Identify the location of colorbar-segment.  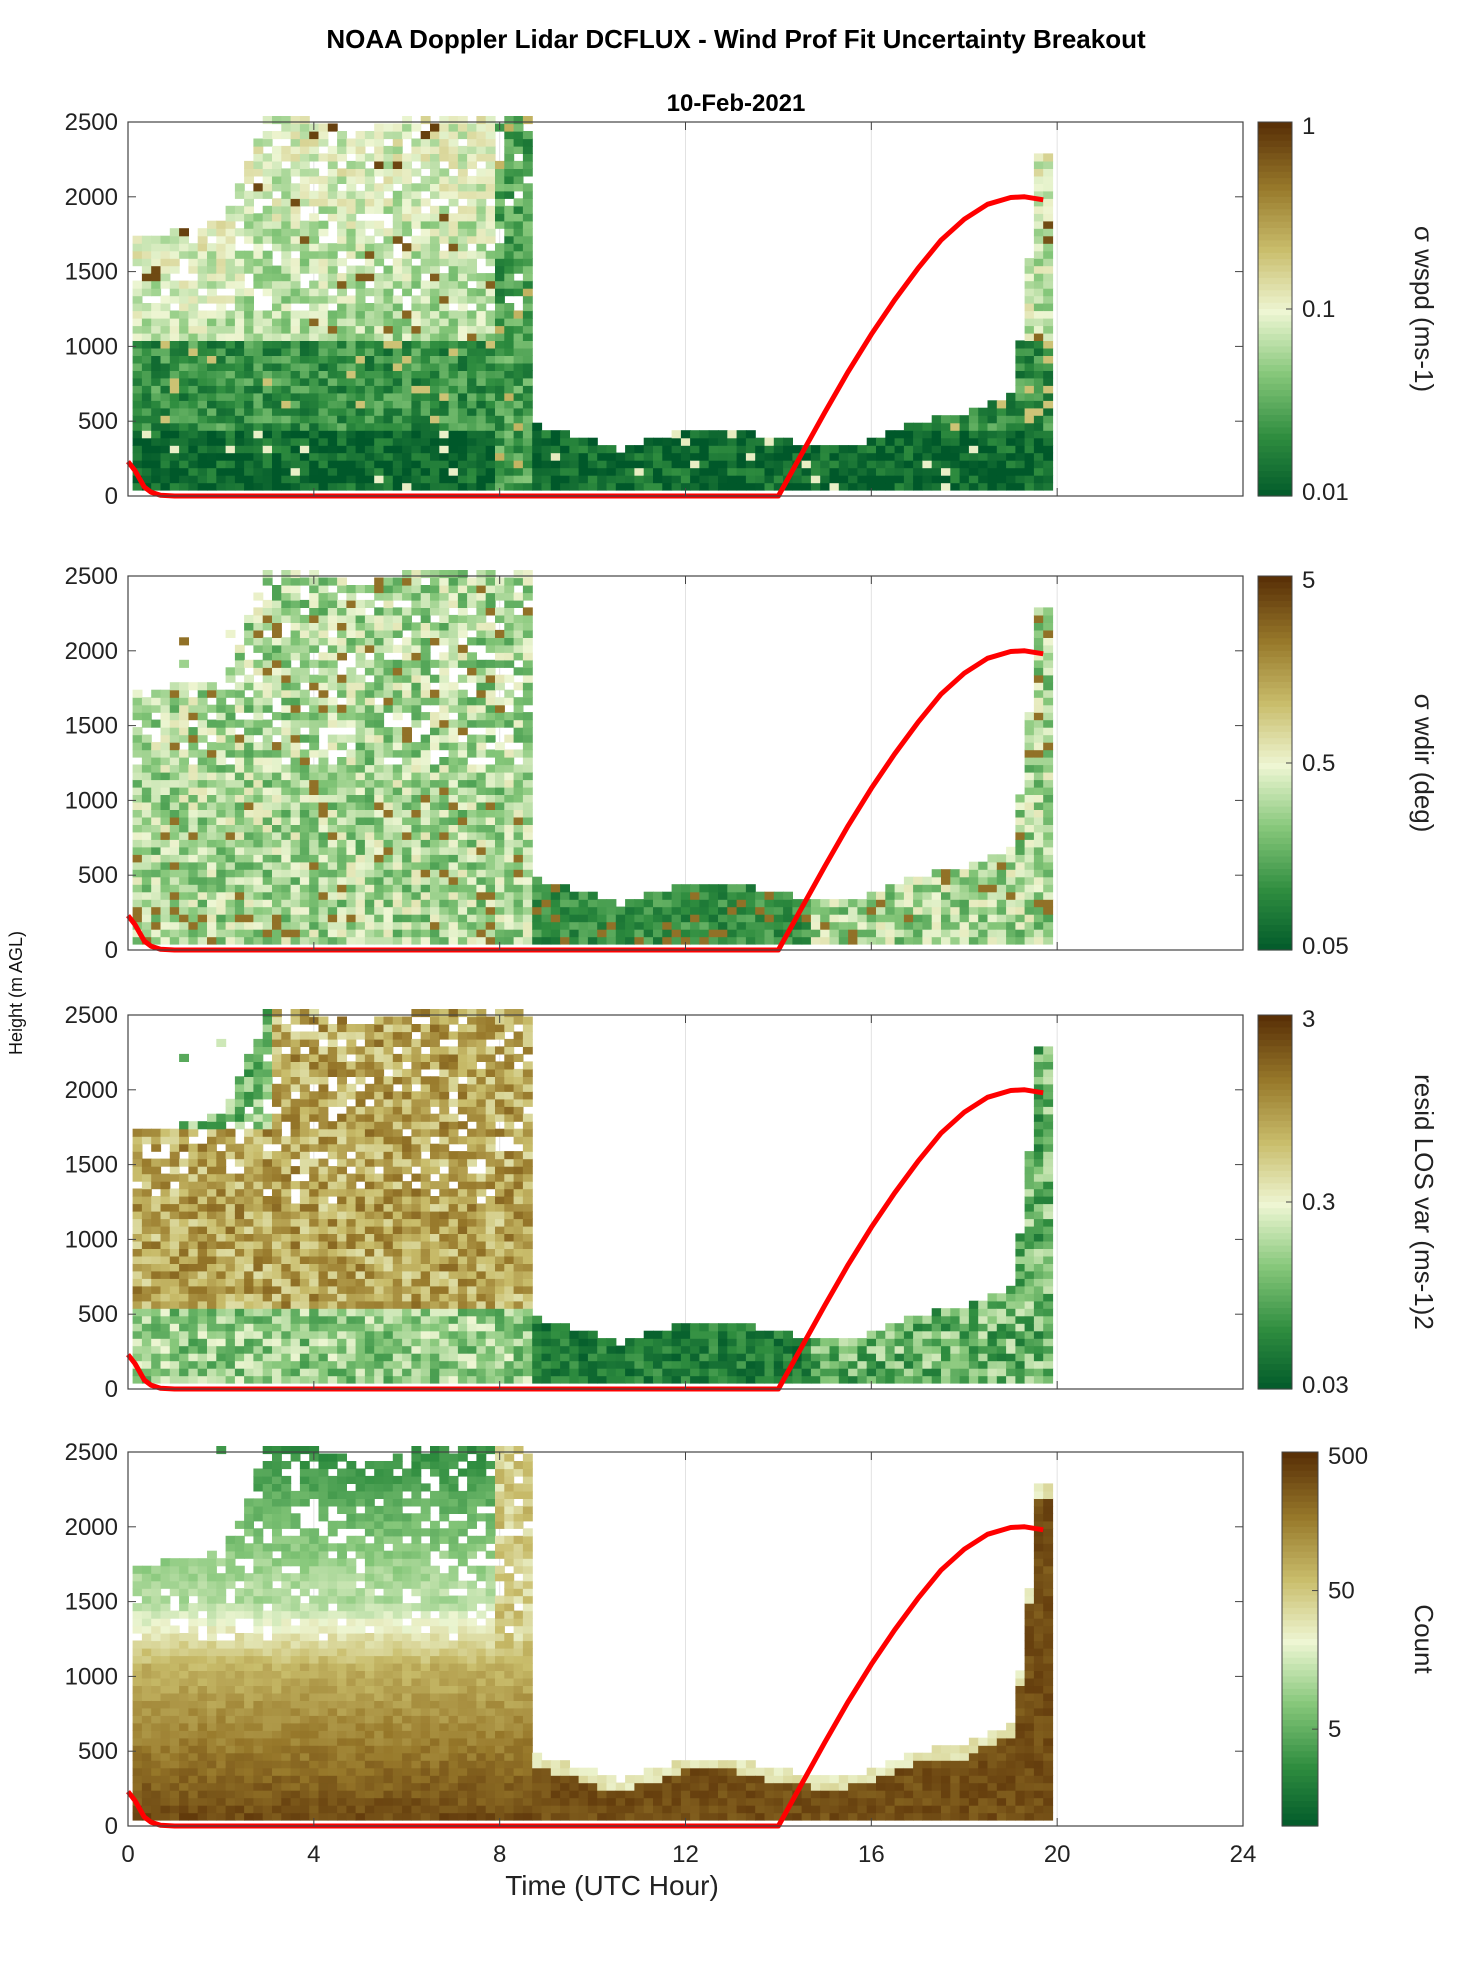
(1275, 381).